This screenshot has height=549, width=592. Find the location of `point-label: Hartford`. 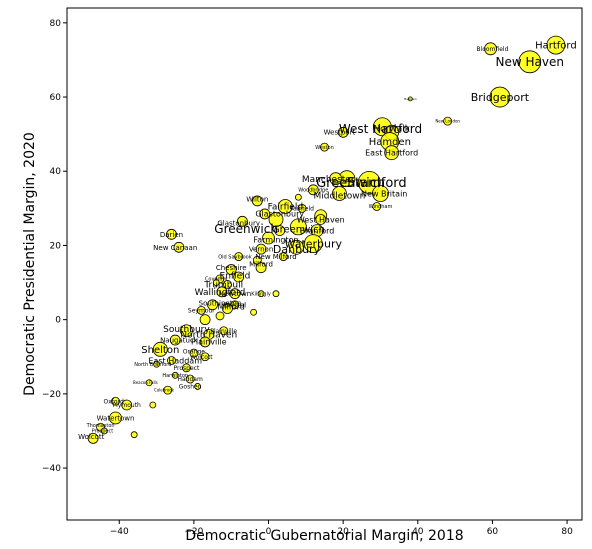

point-label: Hartford is located at coordinates (556, 46).